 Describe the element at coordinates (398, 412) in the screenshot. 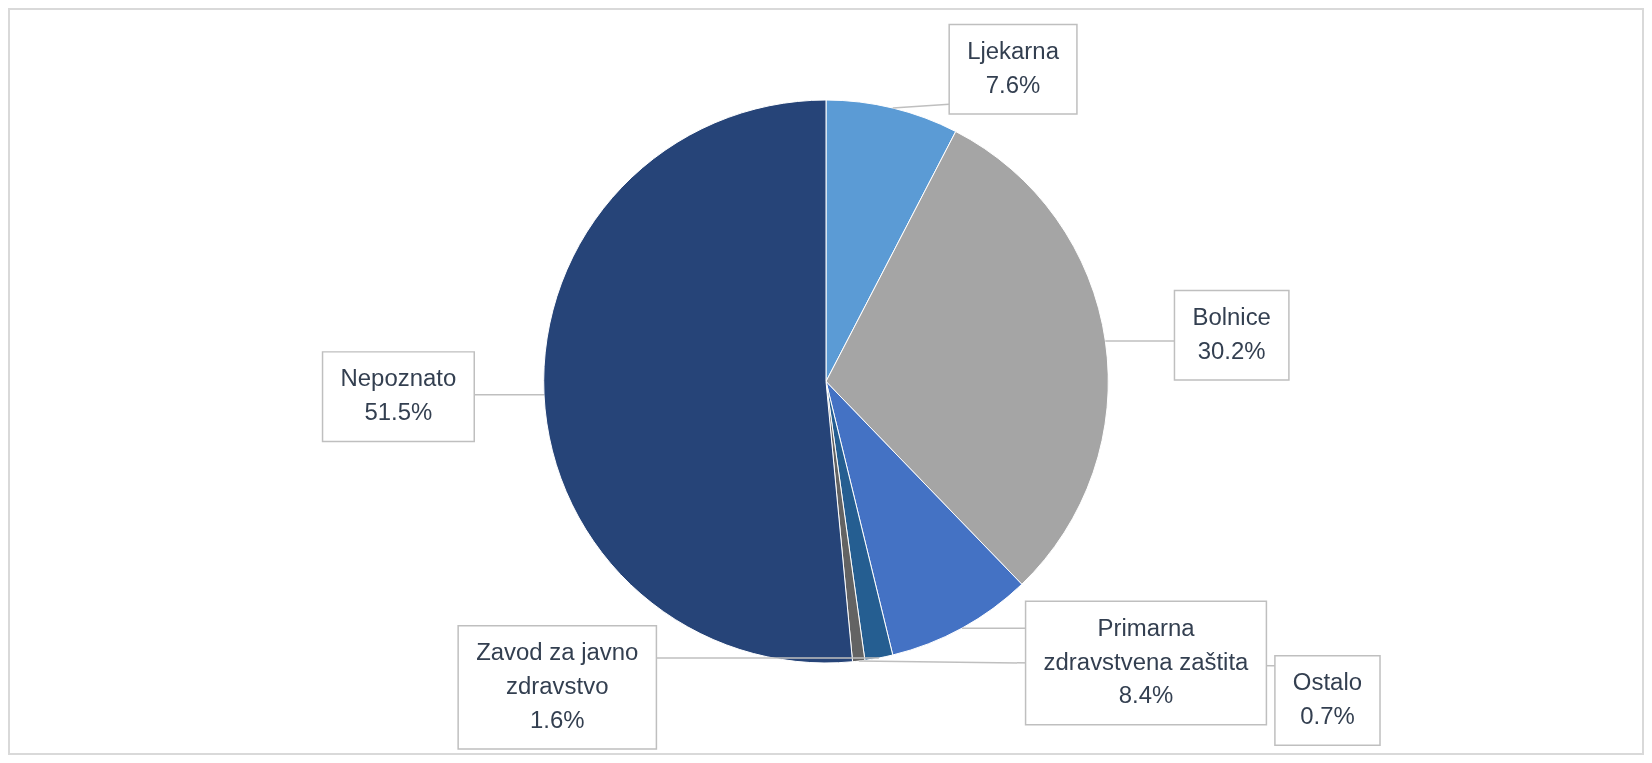

I see `data-label: 51.5%` at that location.